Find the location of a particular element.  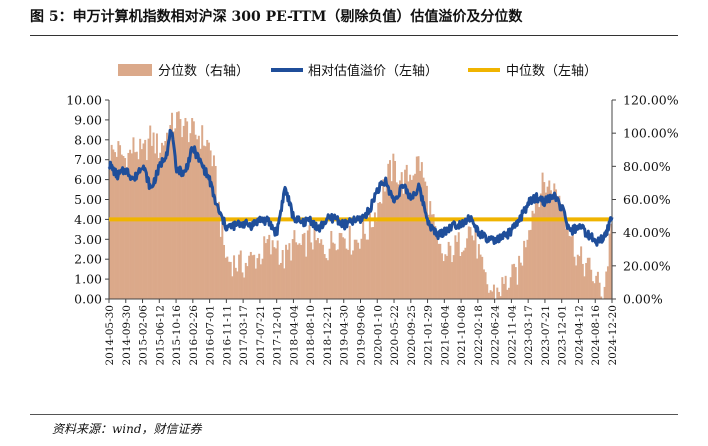

right-tick-label: 60.00% is located at coordinates (647, 199).